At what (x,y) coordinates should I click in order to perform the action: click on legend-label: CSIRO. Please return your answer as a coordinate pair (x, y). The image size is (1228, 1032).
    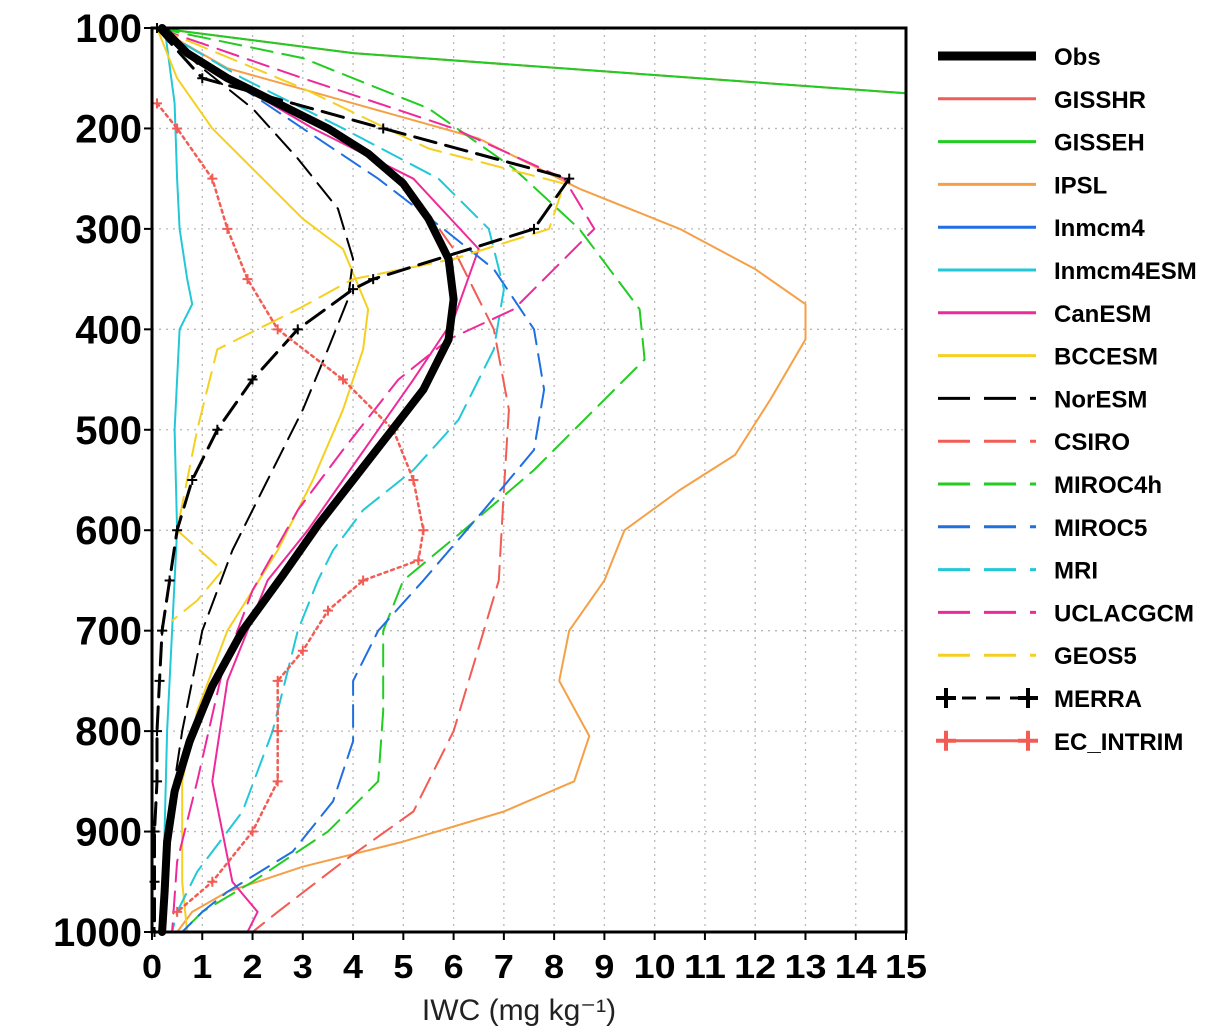
    Looking at the image, I should click on (1092, 442).